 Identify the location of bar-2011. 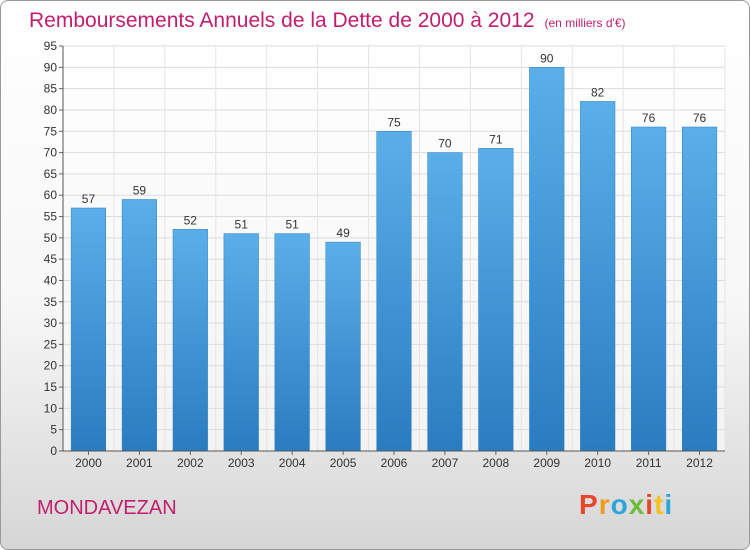
(649, 289).